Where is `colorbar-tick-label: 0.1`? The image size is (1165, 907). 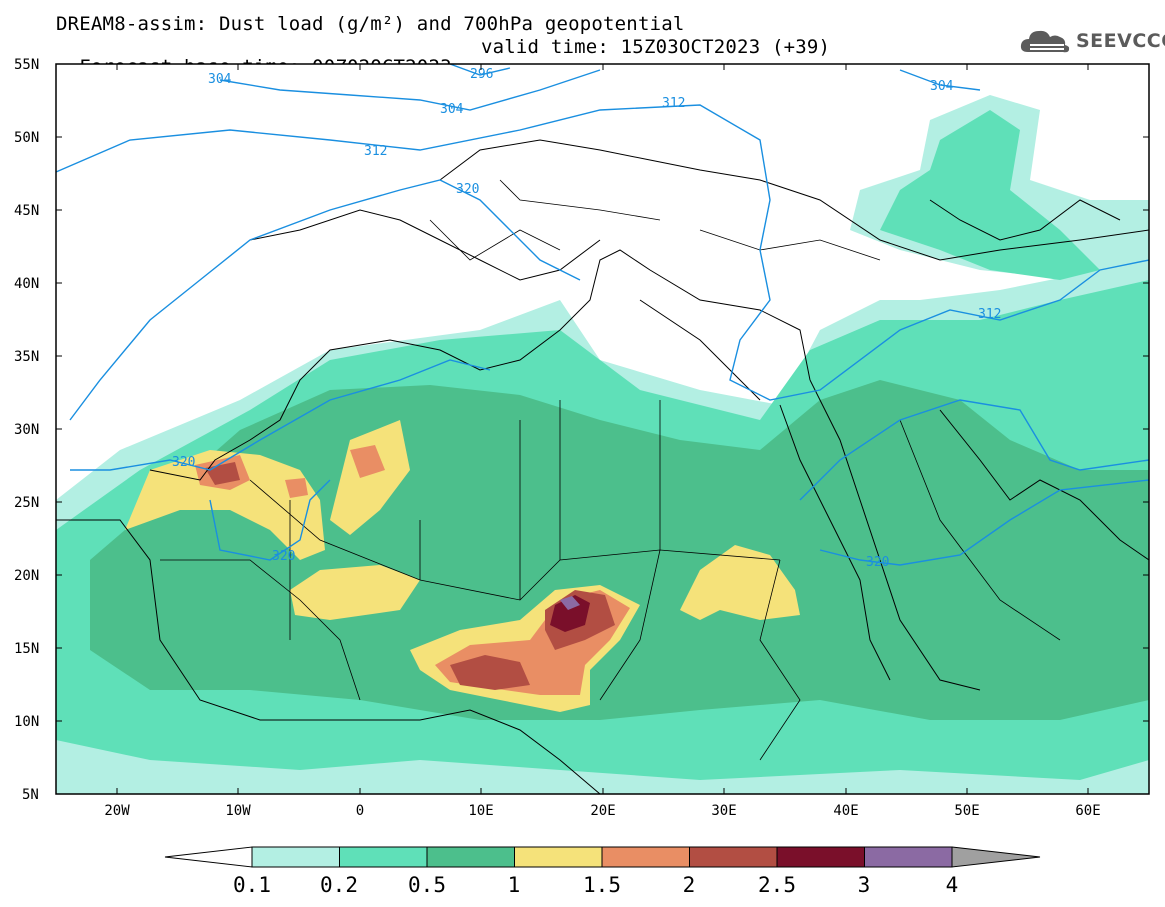
colorbar-tick-label: 0.1 is located at coordinates (252, 885).